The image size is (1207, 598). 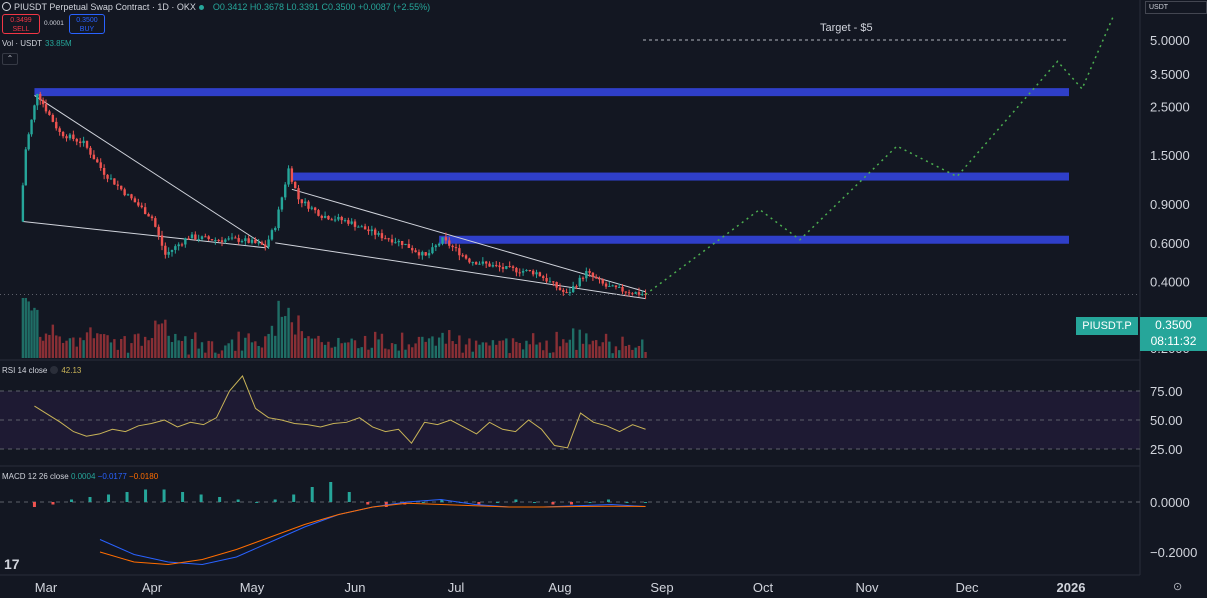 What do you see at coordinates (1170, 204) in the screenshot?
I see `price-tick-label: 0.9000` at bounding box center [1170, 204].